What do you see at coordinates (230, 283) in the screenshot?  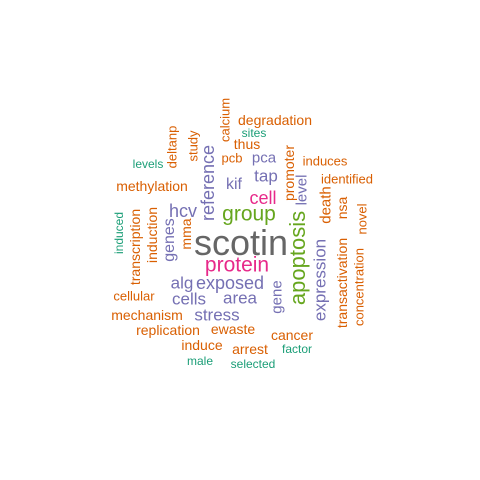 I see `word-exposed: exposed` at bounding box center [230, 283].